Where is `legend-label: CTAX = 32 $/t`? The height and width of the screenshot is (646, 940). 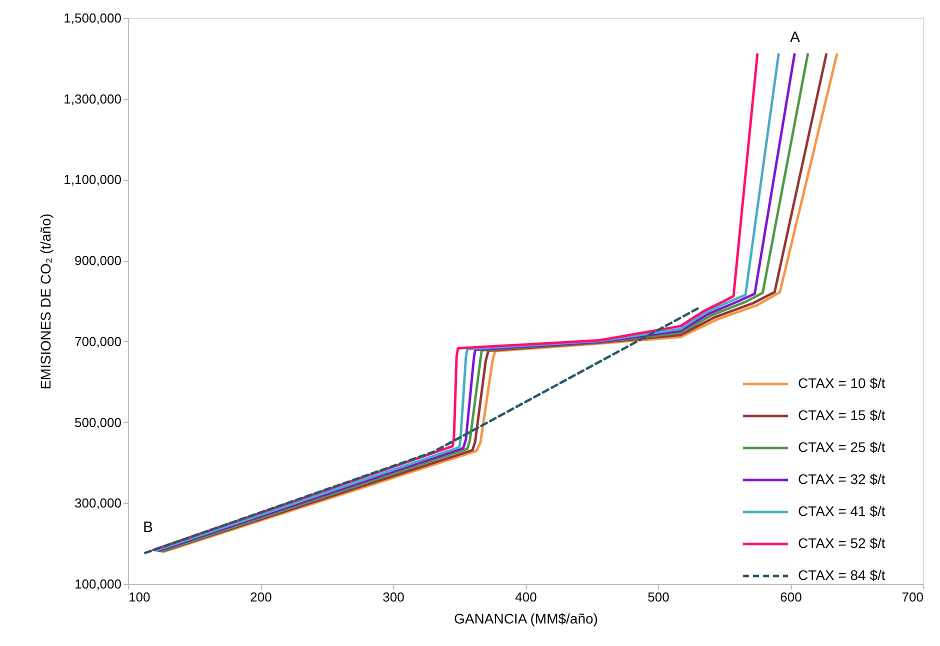
legend-label: CTAX = 32 $/t is located at coordinates (842, 479).